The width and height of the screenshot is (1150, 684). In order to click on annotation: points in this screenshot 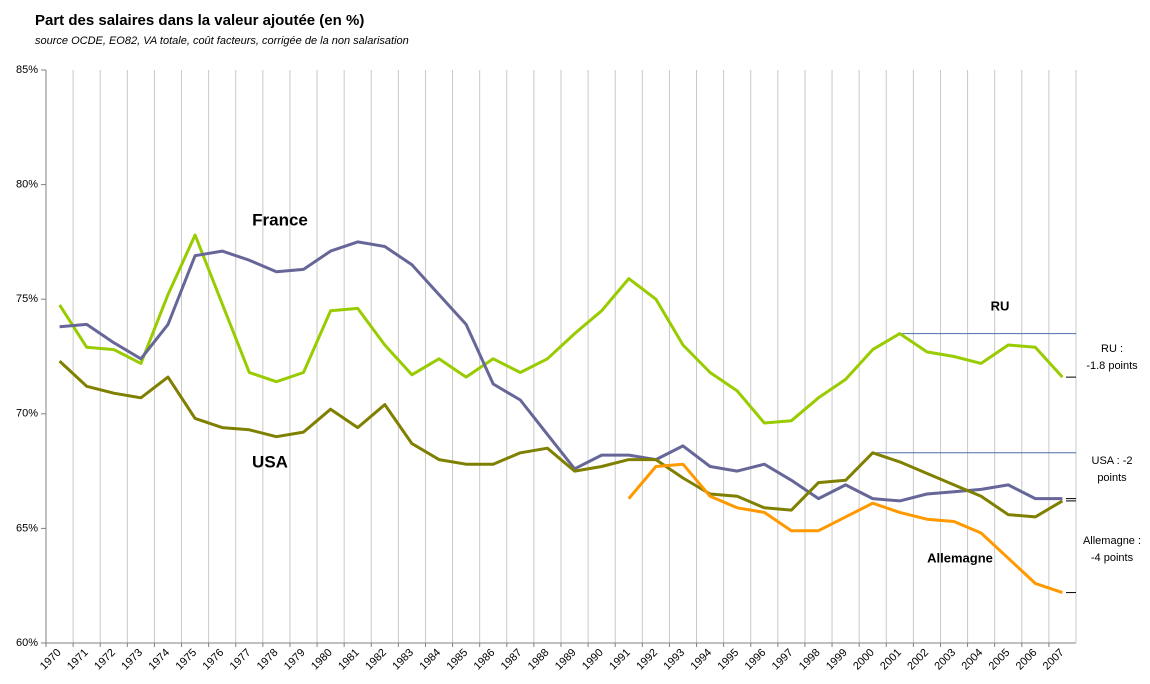, I will do `click(1112, 478)`.